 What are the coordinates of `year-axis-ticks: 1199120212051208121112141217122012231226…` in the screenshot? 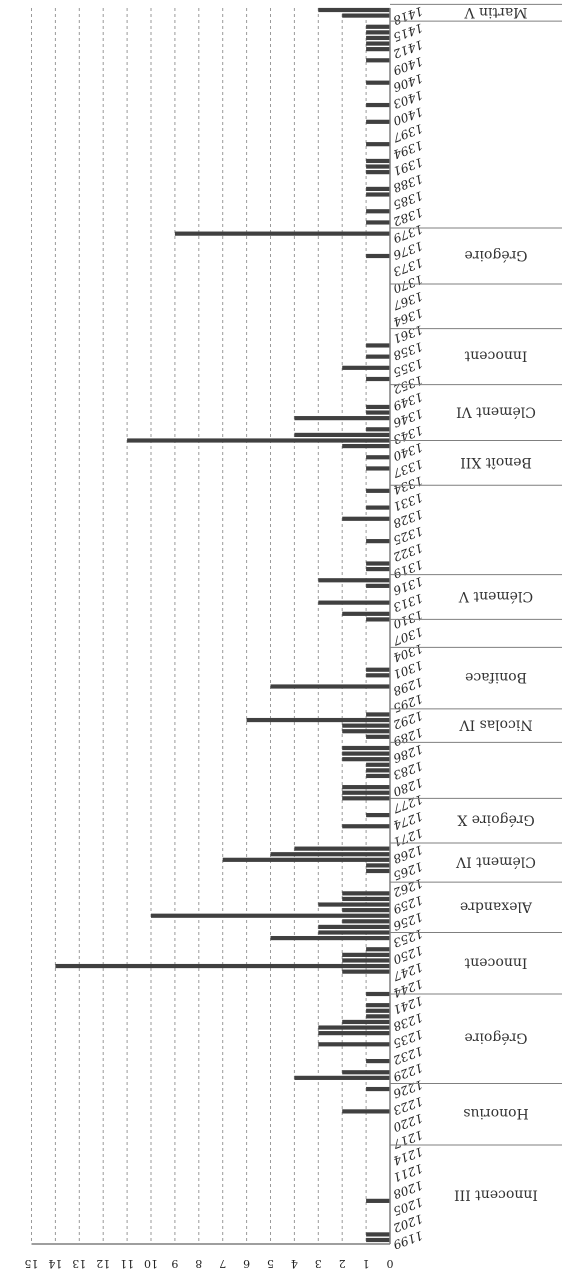 It's located at (408, 628).